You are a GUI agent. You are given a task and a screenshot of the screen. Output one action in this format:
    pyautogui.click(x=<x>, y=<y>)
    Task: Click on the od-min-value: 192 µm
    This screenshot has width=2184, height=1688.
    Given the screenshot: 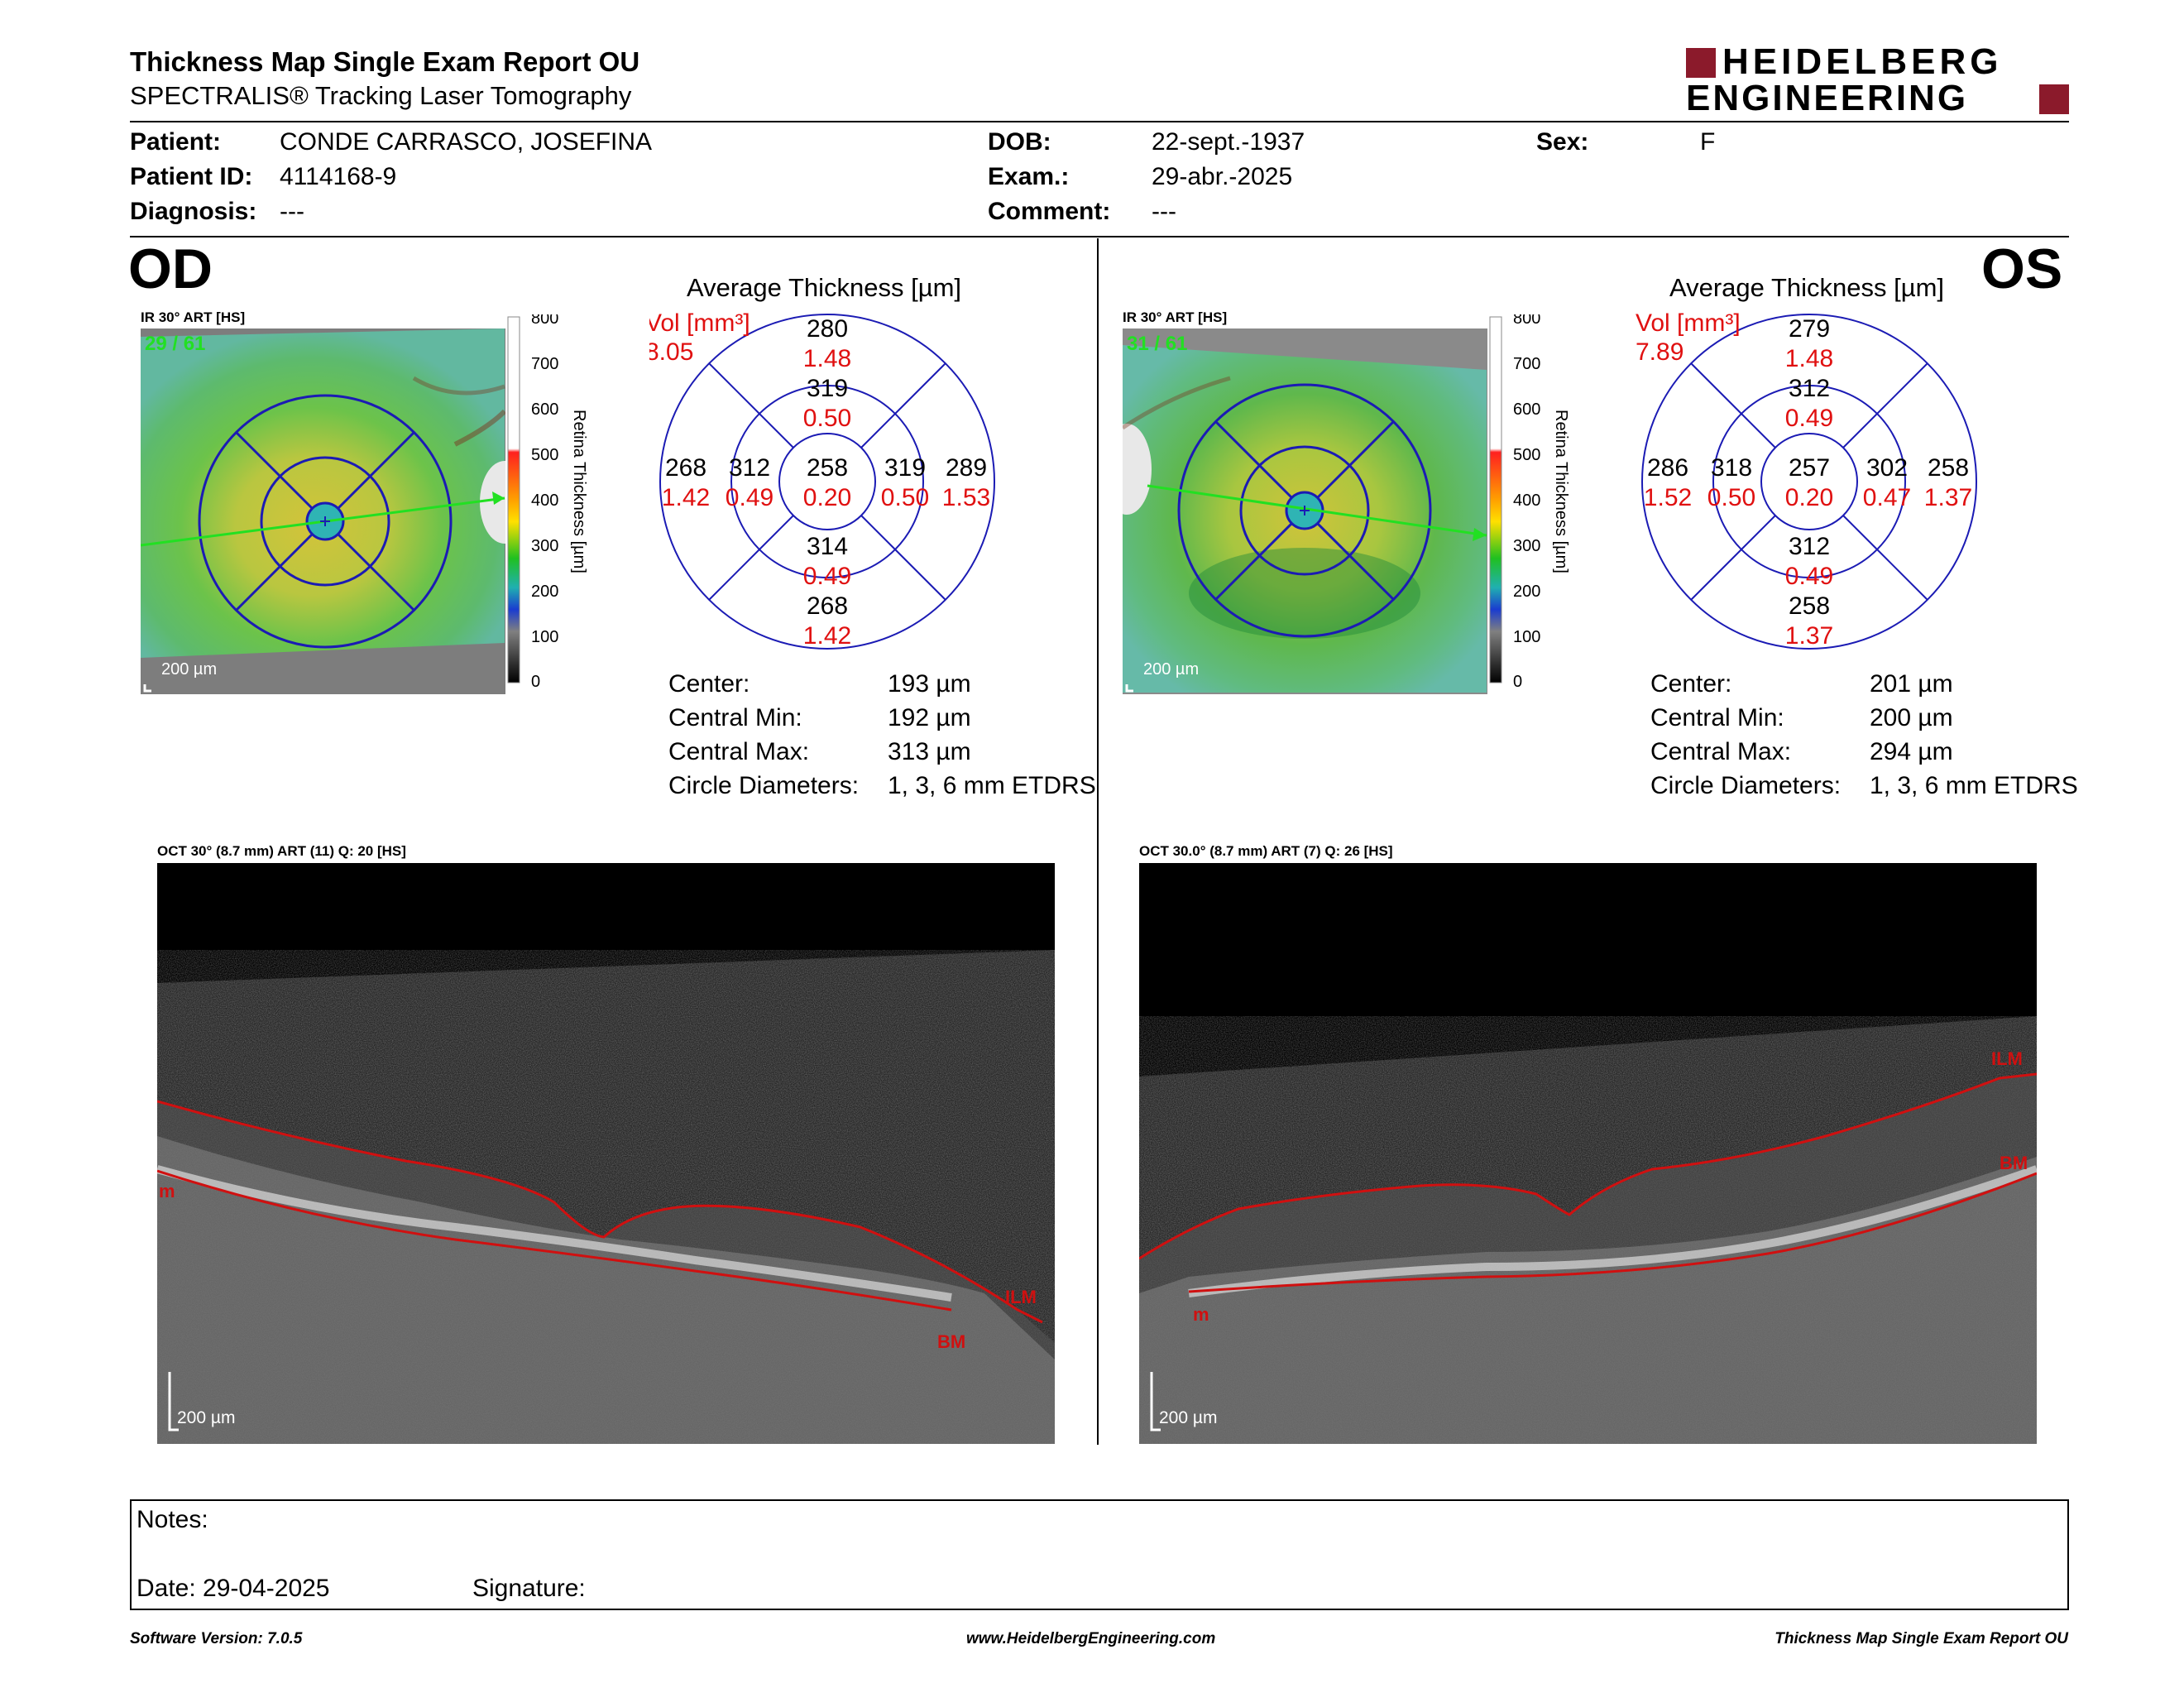 What is the action you would take?
    pyautogui.click(x=929, y=717)
    